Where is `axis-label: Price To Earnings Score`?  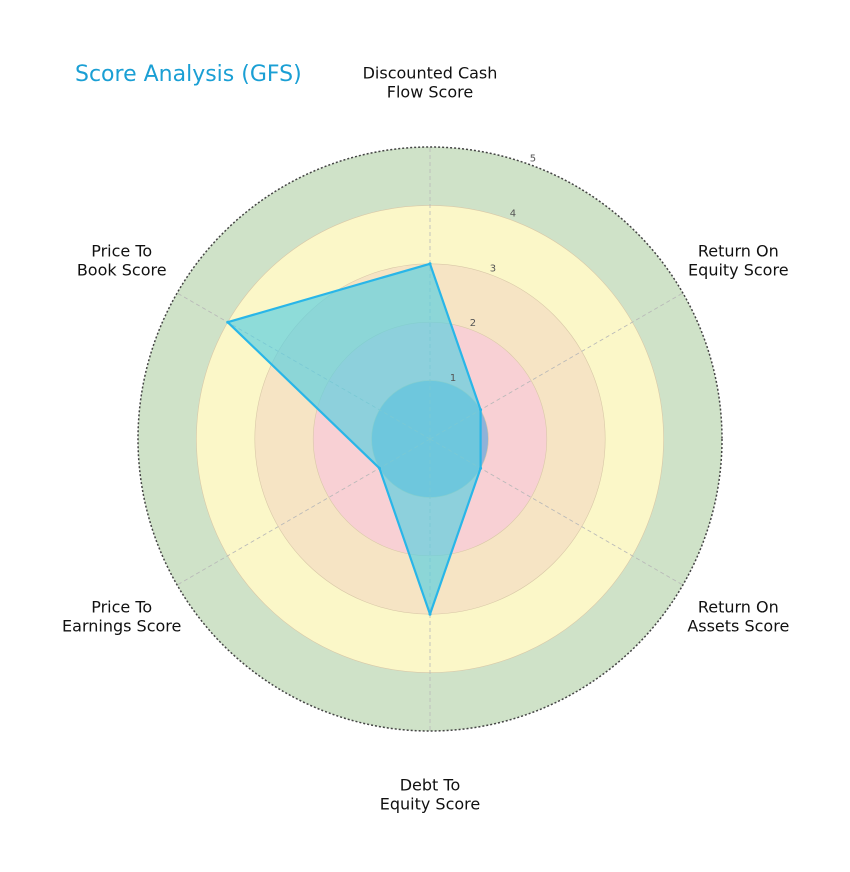
axis-label: Price To Earnings Score is located at coordinates (121, 617).